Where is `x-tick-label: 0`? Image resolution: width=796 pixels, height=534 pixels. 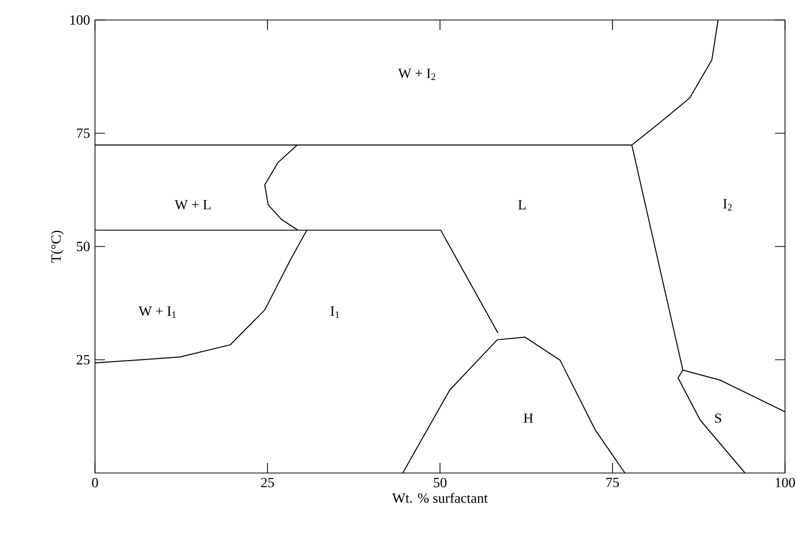 x-tick-label: 0 is located at coordinates (95, 483).